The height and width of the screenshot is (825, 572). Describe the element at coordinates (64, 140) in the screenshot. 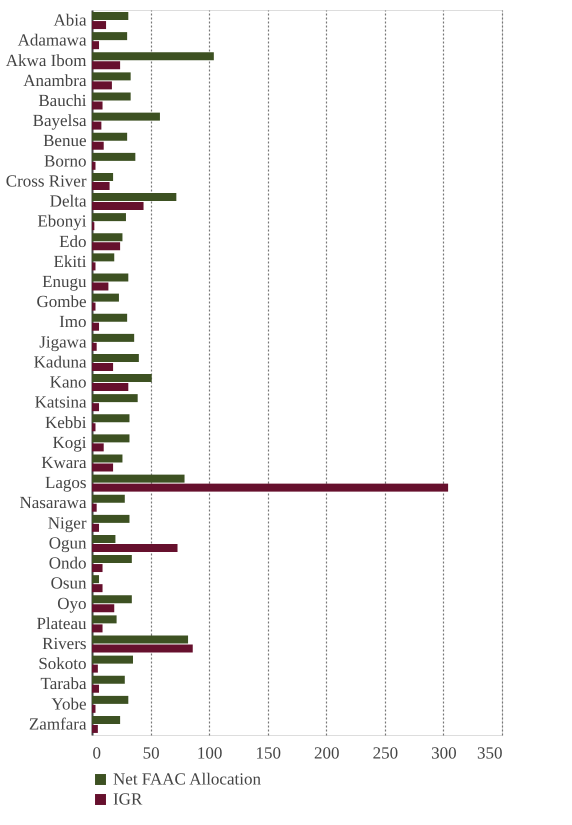

I see `y-tick-label: Benue` at that location.